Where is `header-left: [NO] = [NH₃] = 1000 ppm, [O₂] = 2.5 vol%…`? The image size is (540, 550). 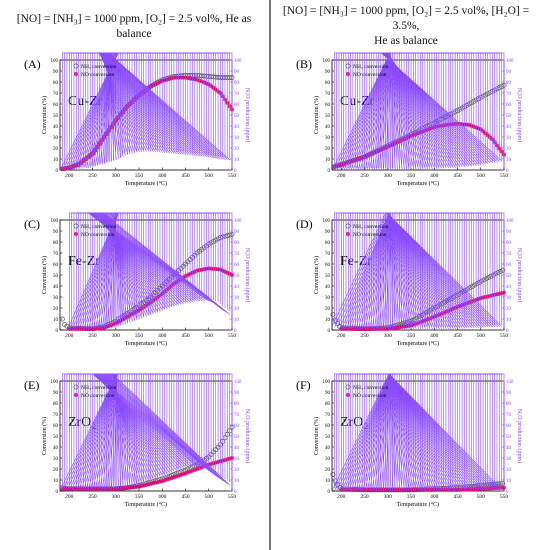 header-left: [NO] = [NH₃] = 1000 ppm, [O₂] = 2.5 vol%… is located at coordinates (134, 27).